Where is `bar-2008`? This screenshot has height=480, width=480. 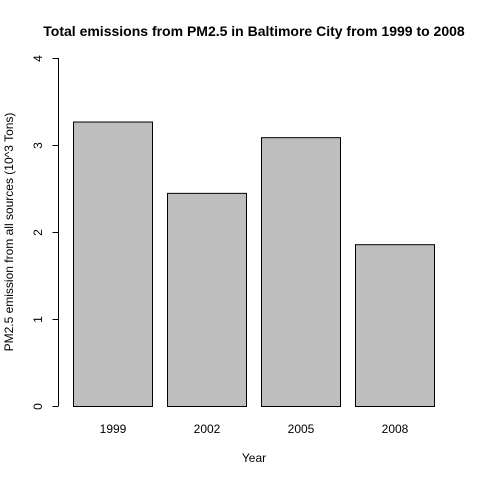 bar-2008 is located at coordinates (395, 325).